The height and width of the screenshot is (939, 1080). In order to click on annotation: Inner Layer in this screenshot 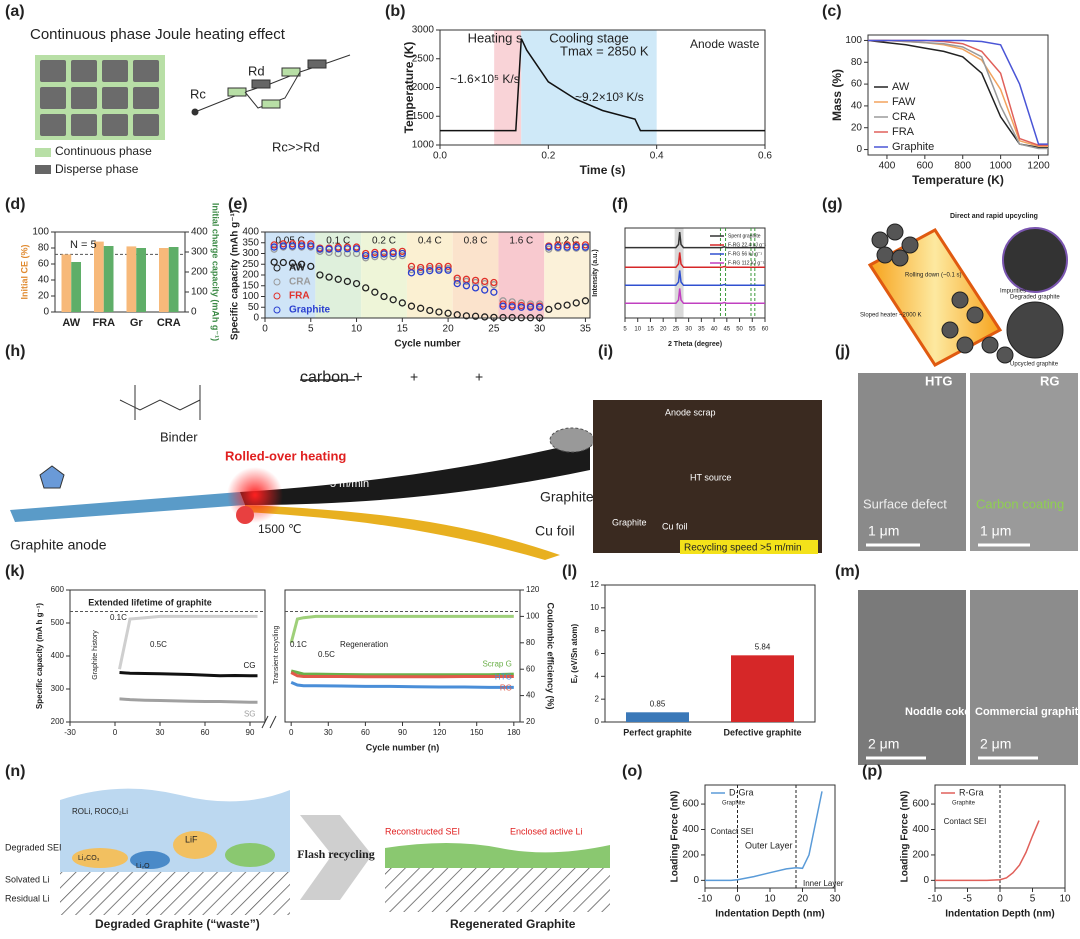, I will do `click(823, 883)`.